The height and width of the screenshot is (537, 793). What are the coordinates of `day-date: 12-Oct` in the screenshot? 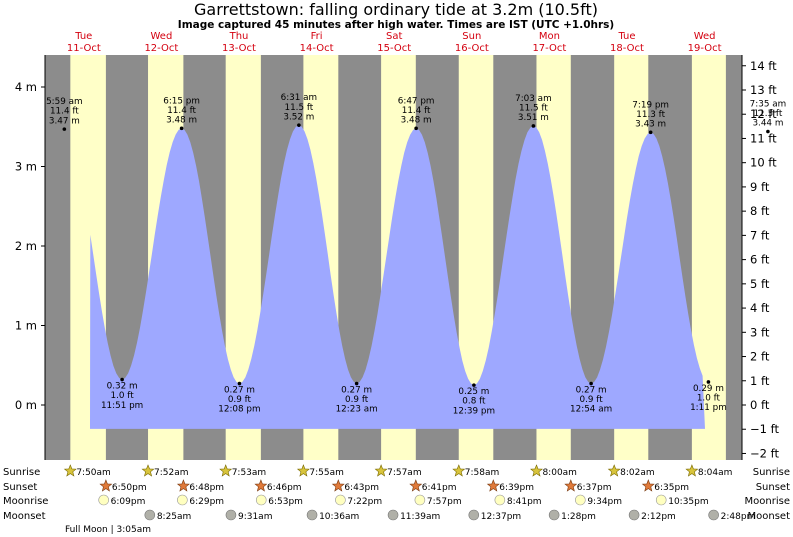 It's located at (161, 48).